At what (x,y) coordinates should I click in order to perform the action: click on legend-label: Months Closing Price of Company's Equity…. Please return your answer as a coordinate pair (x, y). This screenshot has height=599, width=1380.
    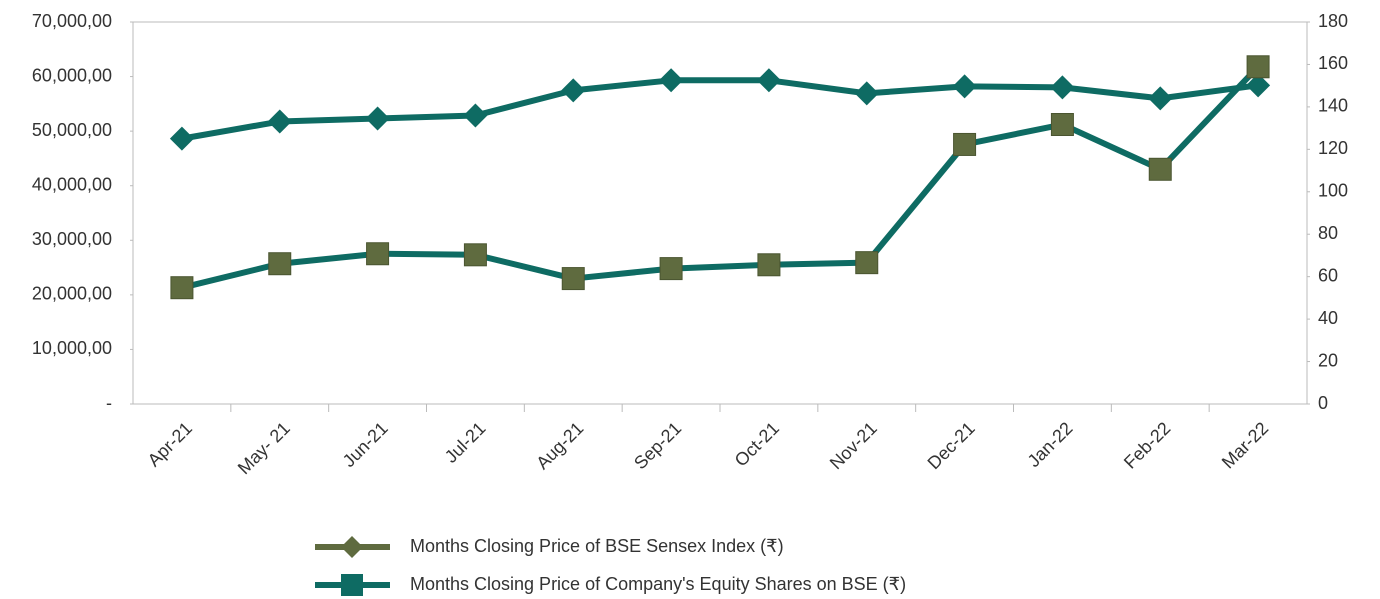
    Looking at the image, I should click on (658, 584).